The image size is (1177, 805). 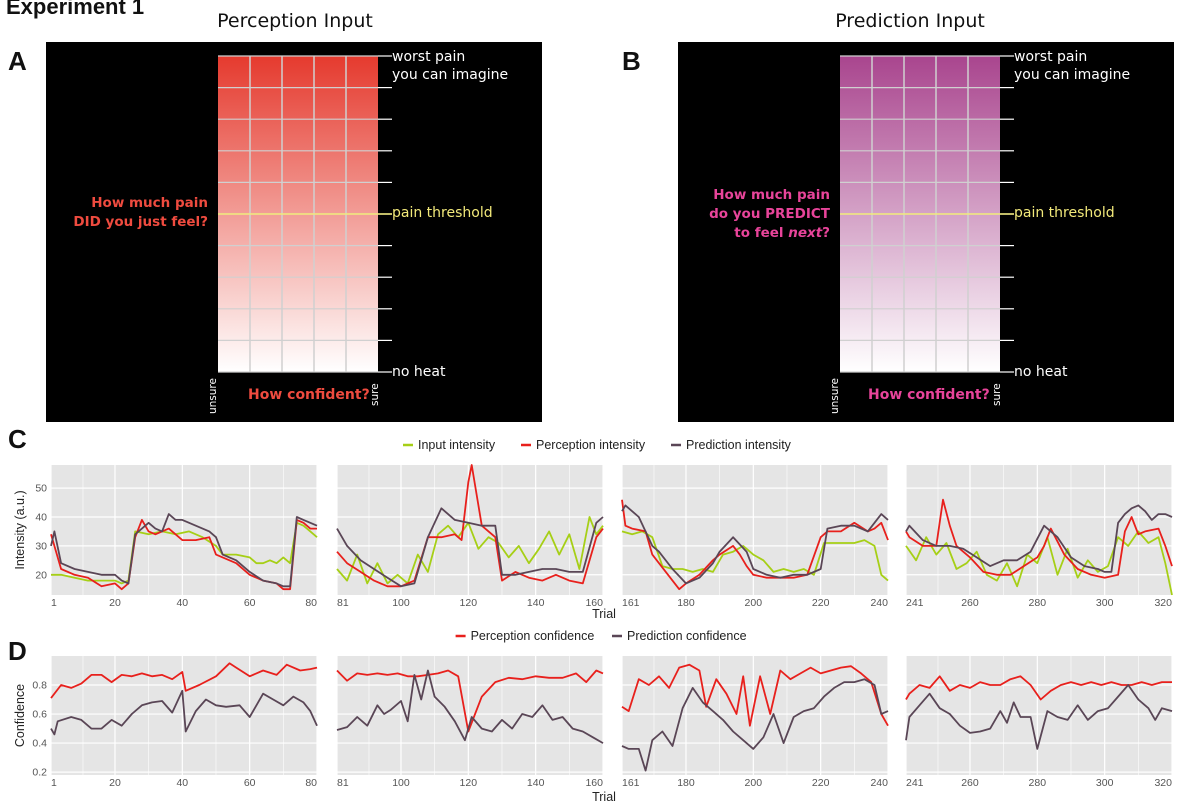 What do you see at coordinates (927, 214) in the screenshot?
I see `prediction-rating-scale` at bounding box center [927, 214].